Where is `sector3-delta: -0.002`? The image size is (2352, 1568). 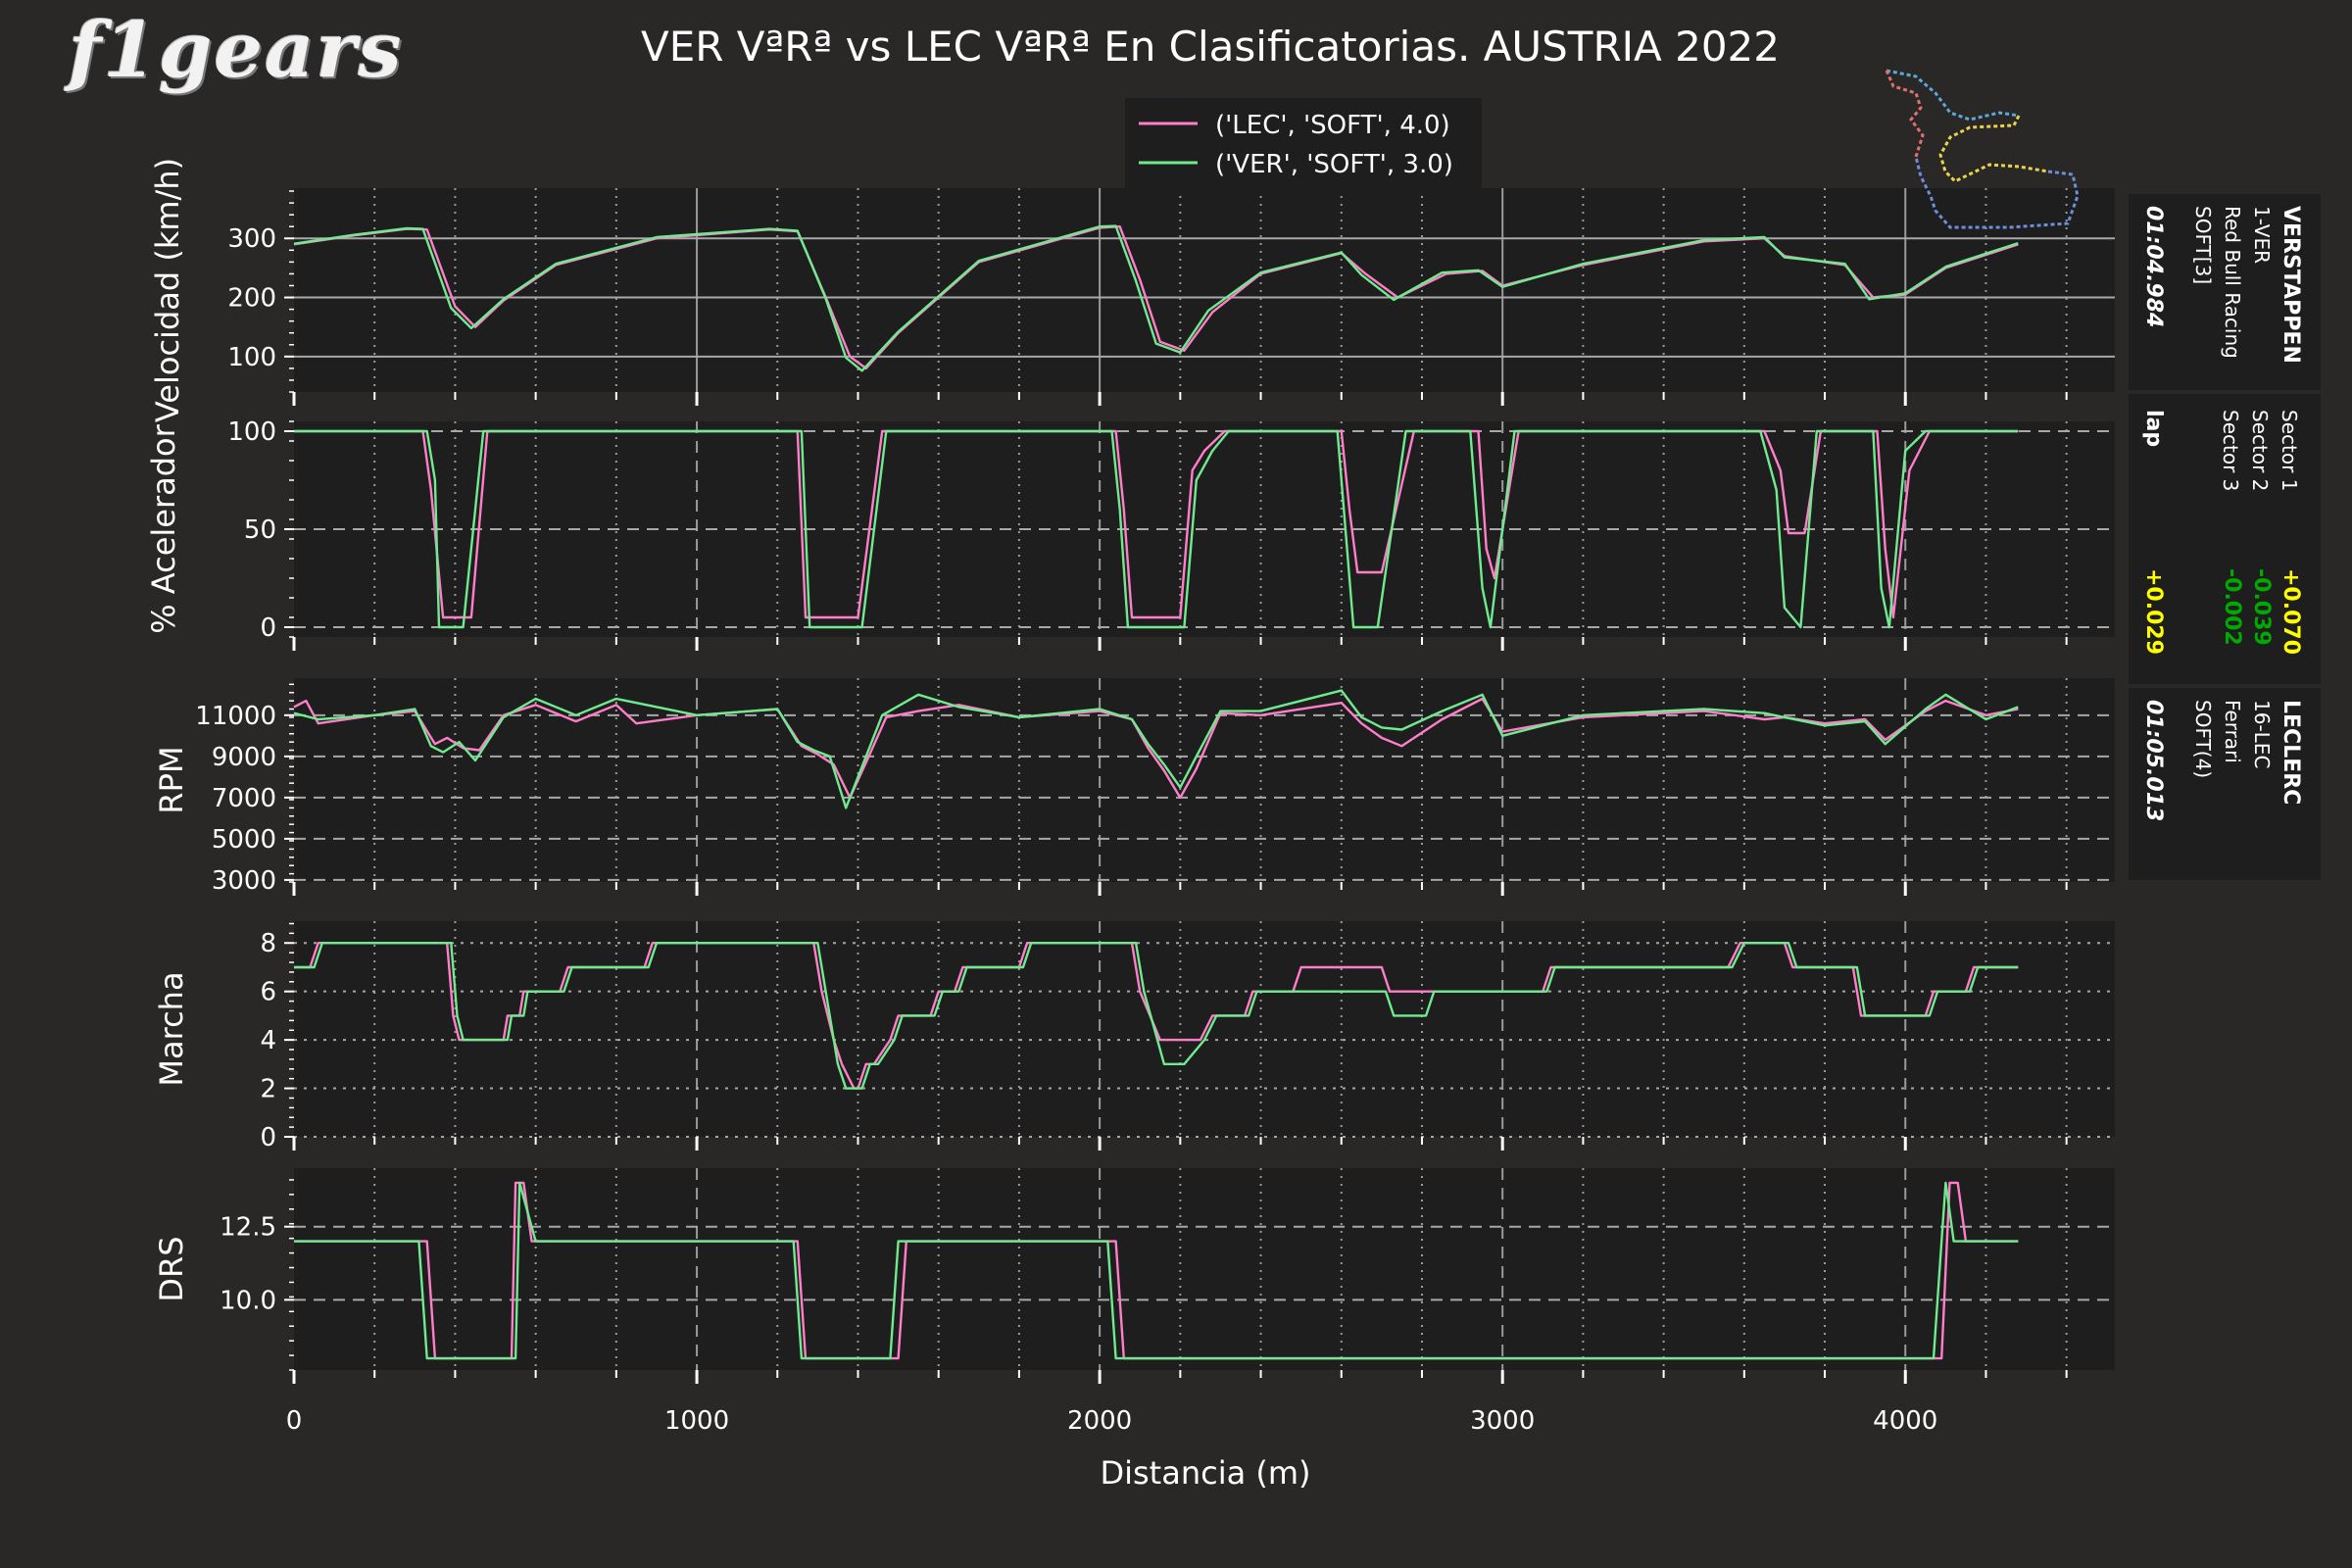
sector3-delta: -0.002 is located at coordinates (2232, 607).